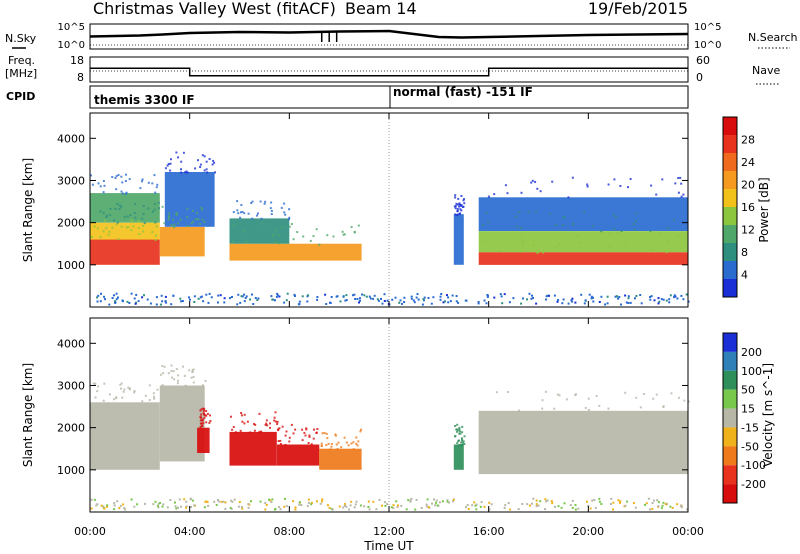  Describe the element at coordinates (707, 45) in the screenshot. I see `nsearch-tick-bottom: 10^0` at that location.